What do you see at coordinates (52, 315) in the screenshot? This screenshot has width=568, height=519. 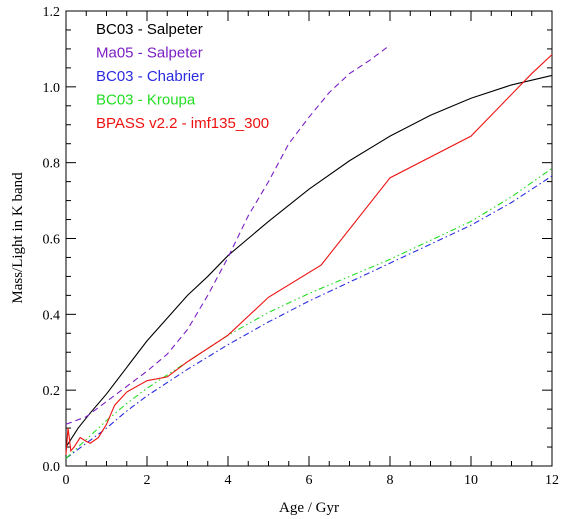 I see `y-tick-label: 0.4` at bounding box center [52, 315].